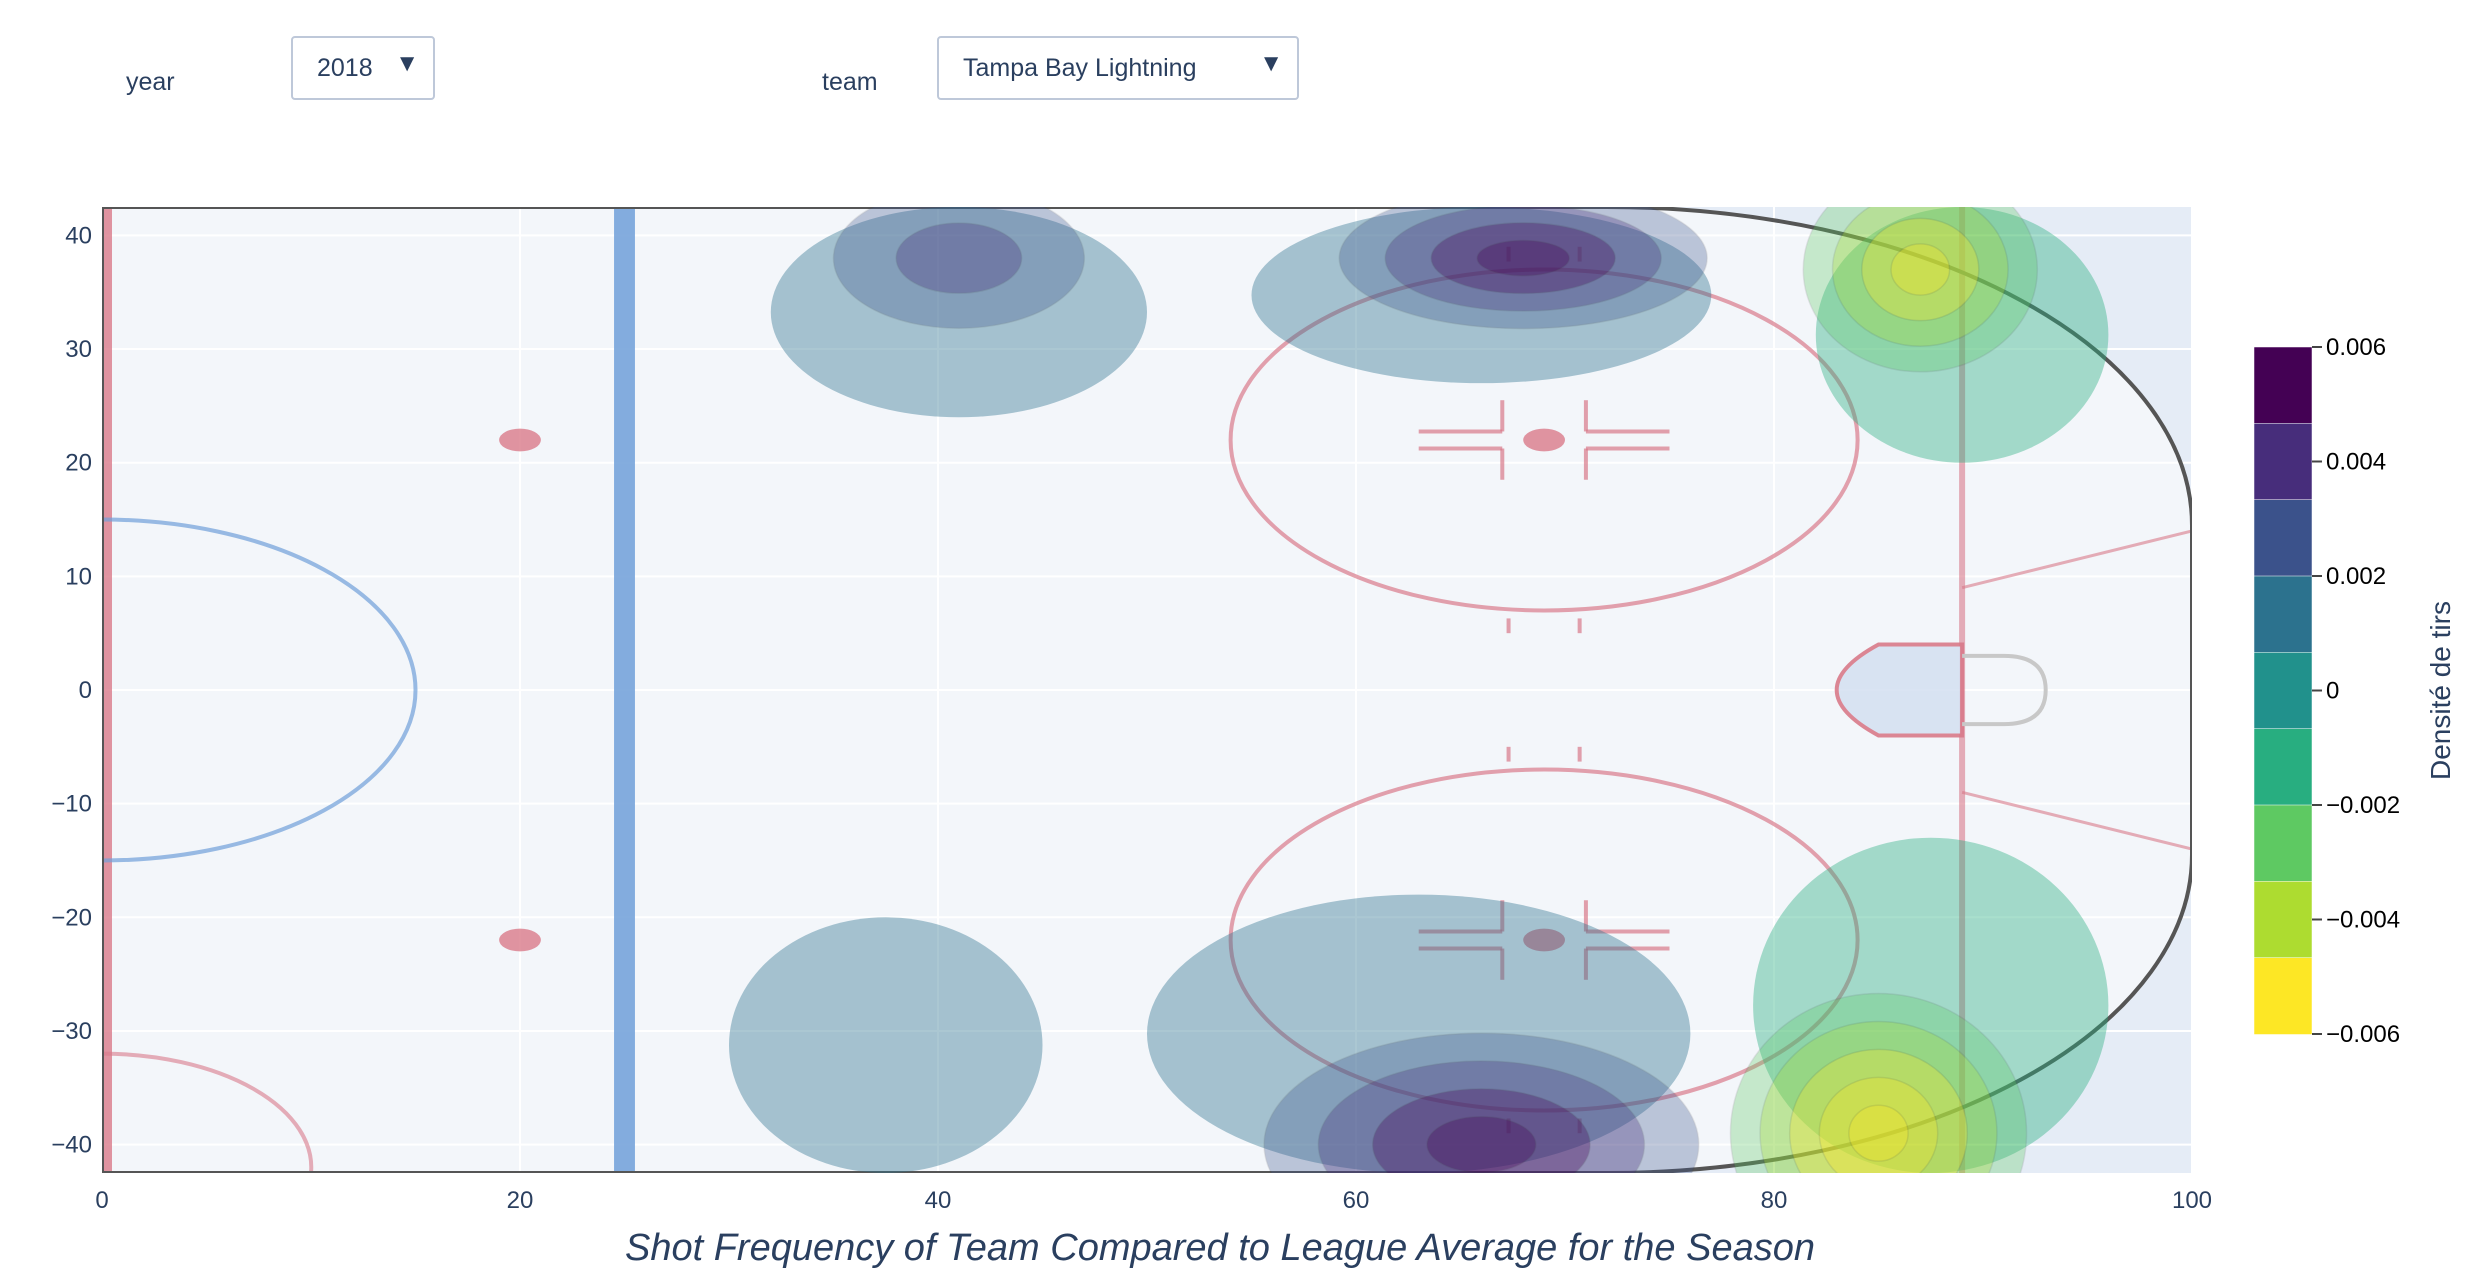 The image size is (2470, 1288). Describe the element at coordinates (78, 235) in the screenshot. I see `y-tick-label: 40` at that location.